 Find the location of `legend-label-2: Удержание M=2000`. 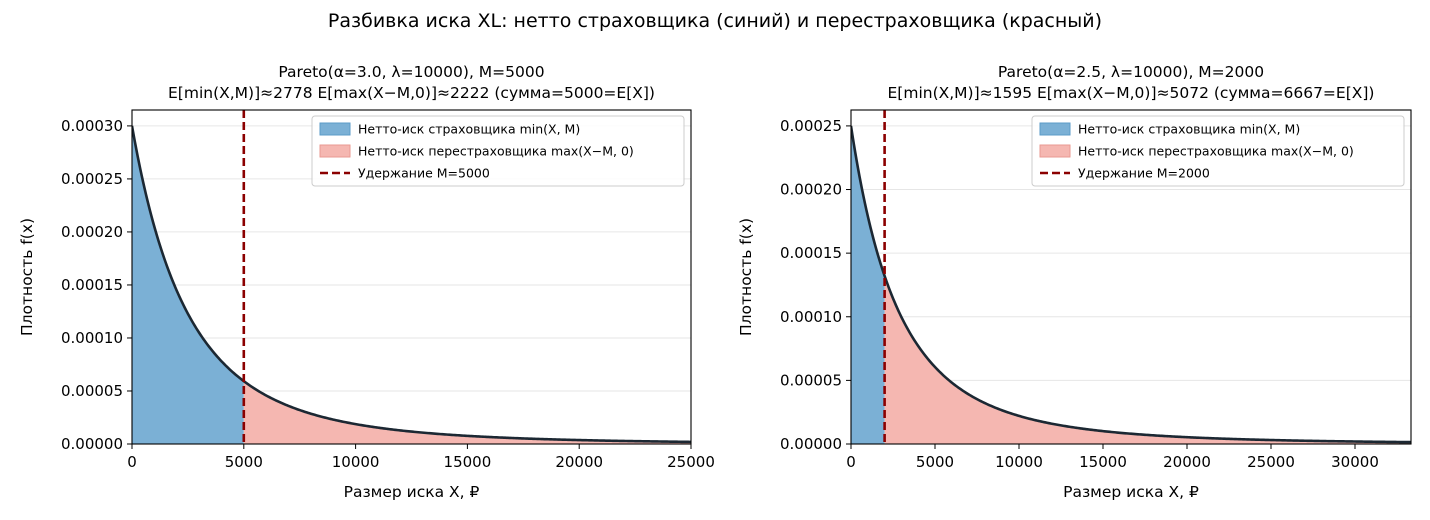

legend-label-2: Удержание M=2000 is located at coordinates (1144, 173).